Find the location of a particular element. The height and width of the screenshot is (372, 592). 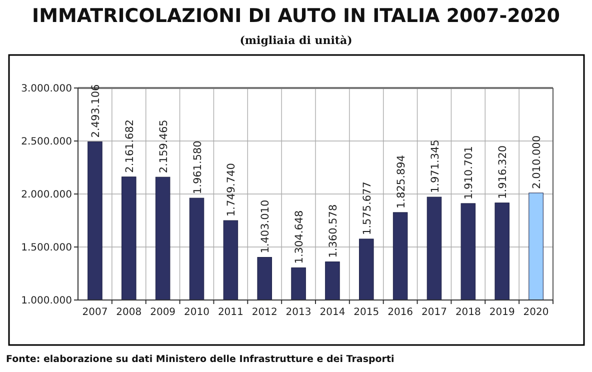

x-tick-label: 2011 is located at coordinates (231, 312).